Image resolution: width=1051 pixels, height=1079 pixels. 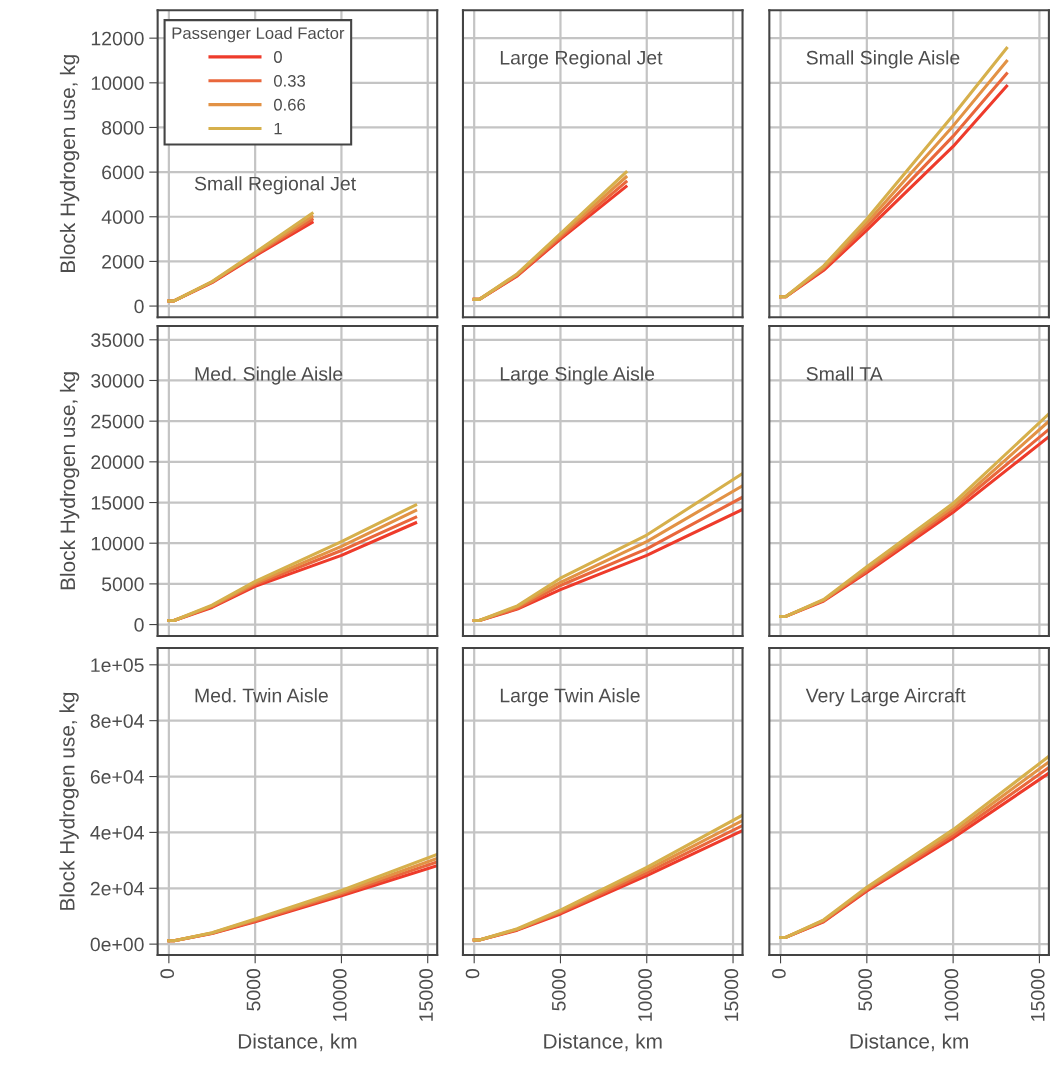 I want to click on y-tick-label: 0e+00, so click(x=117, y=944).